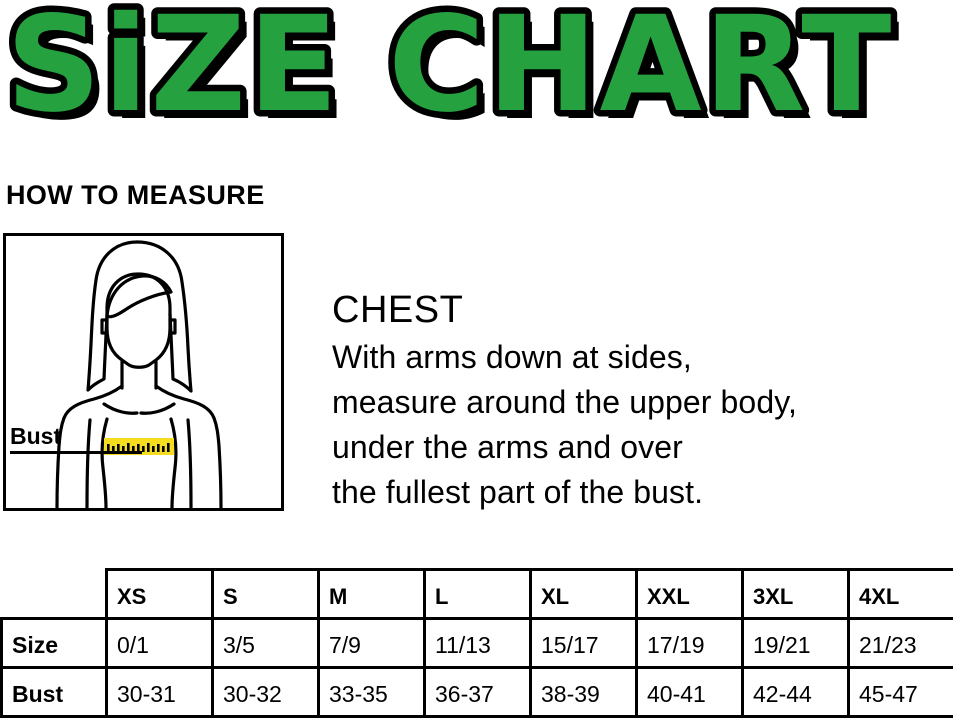 This screenshot has width=953, height=726. I want to click on hair-left-path, so click(112, 316).